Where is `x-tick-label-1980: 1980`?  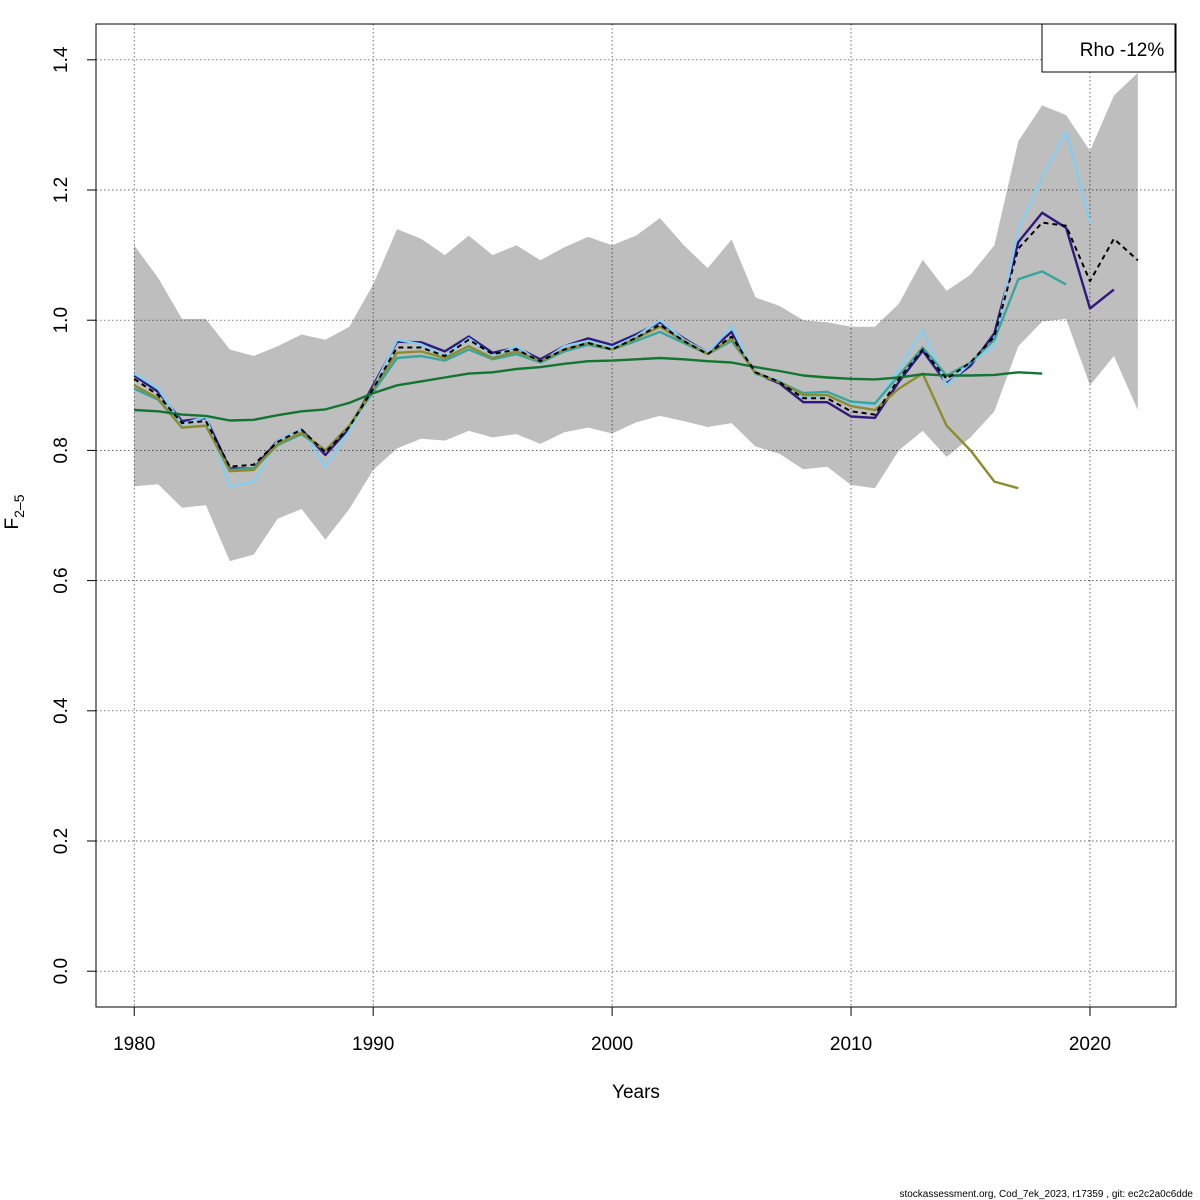
x-tick-label-1980: 1980 is located at coordinates (134, 1044).